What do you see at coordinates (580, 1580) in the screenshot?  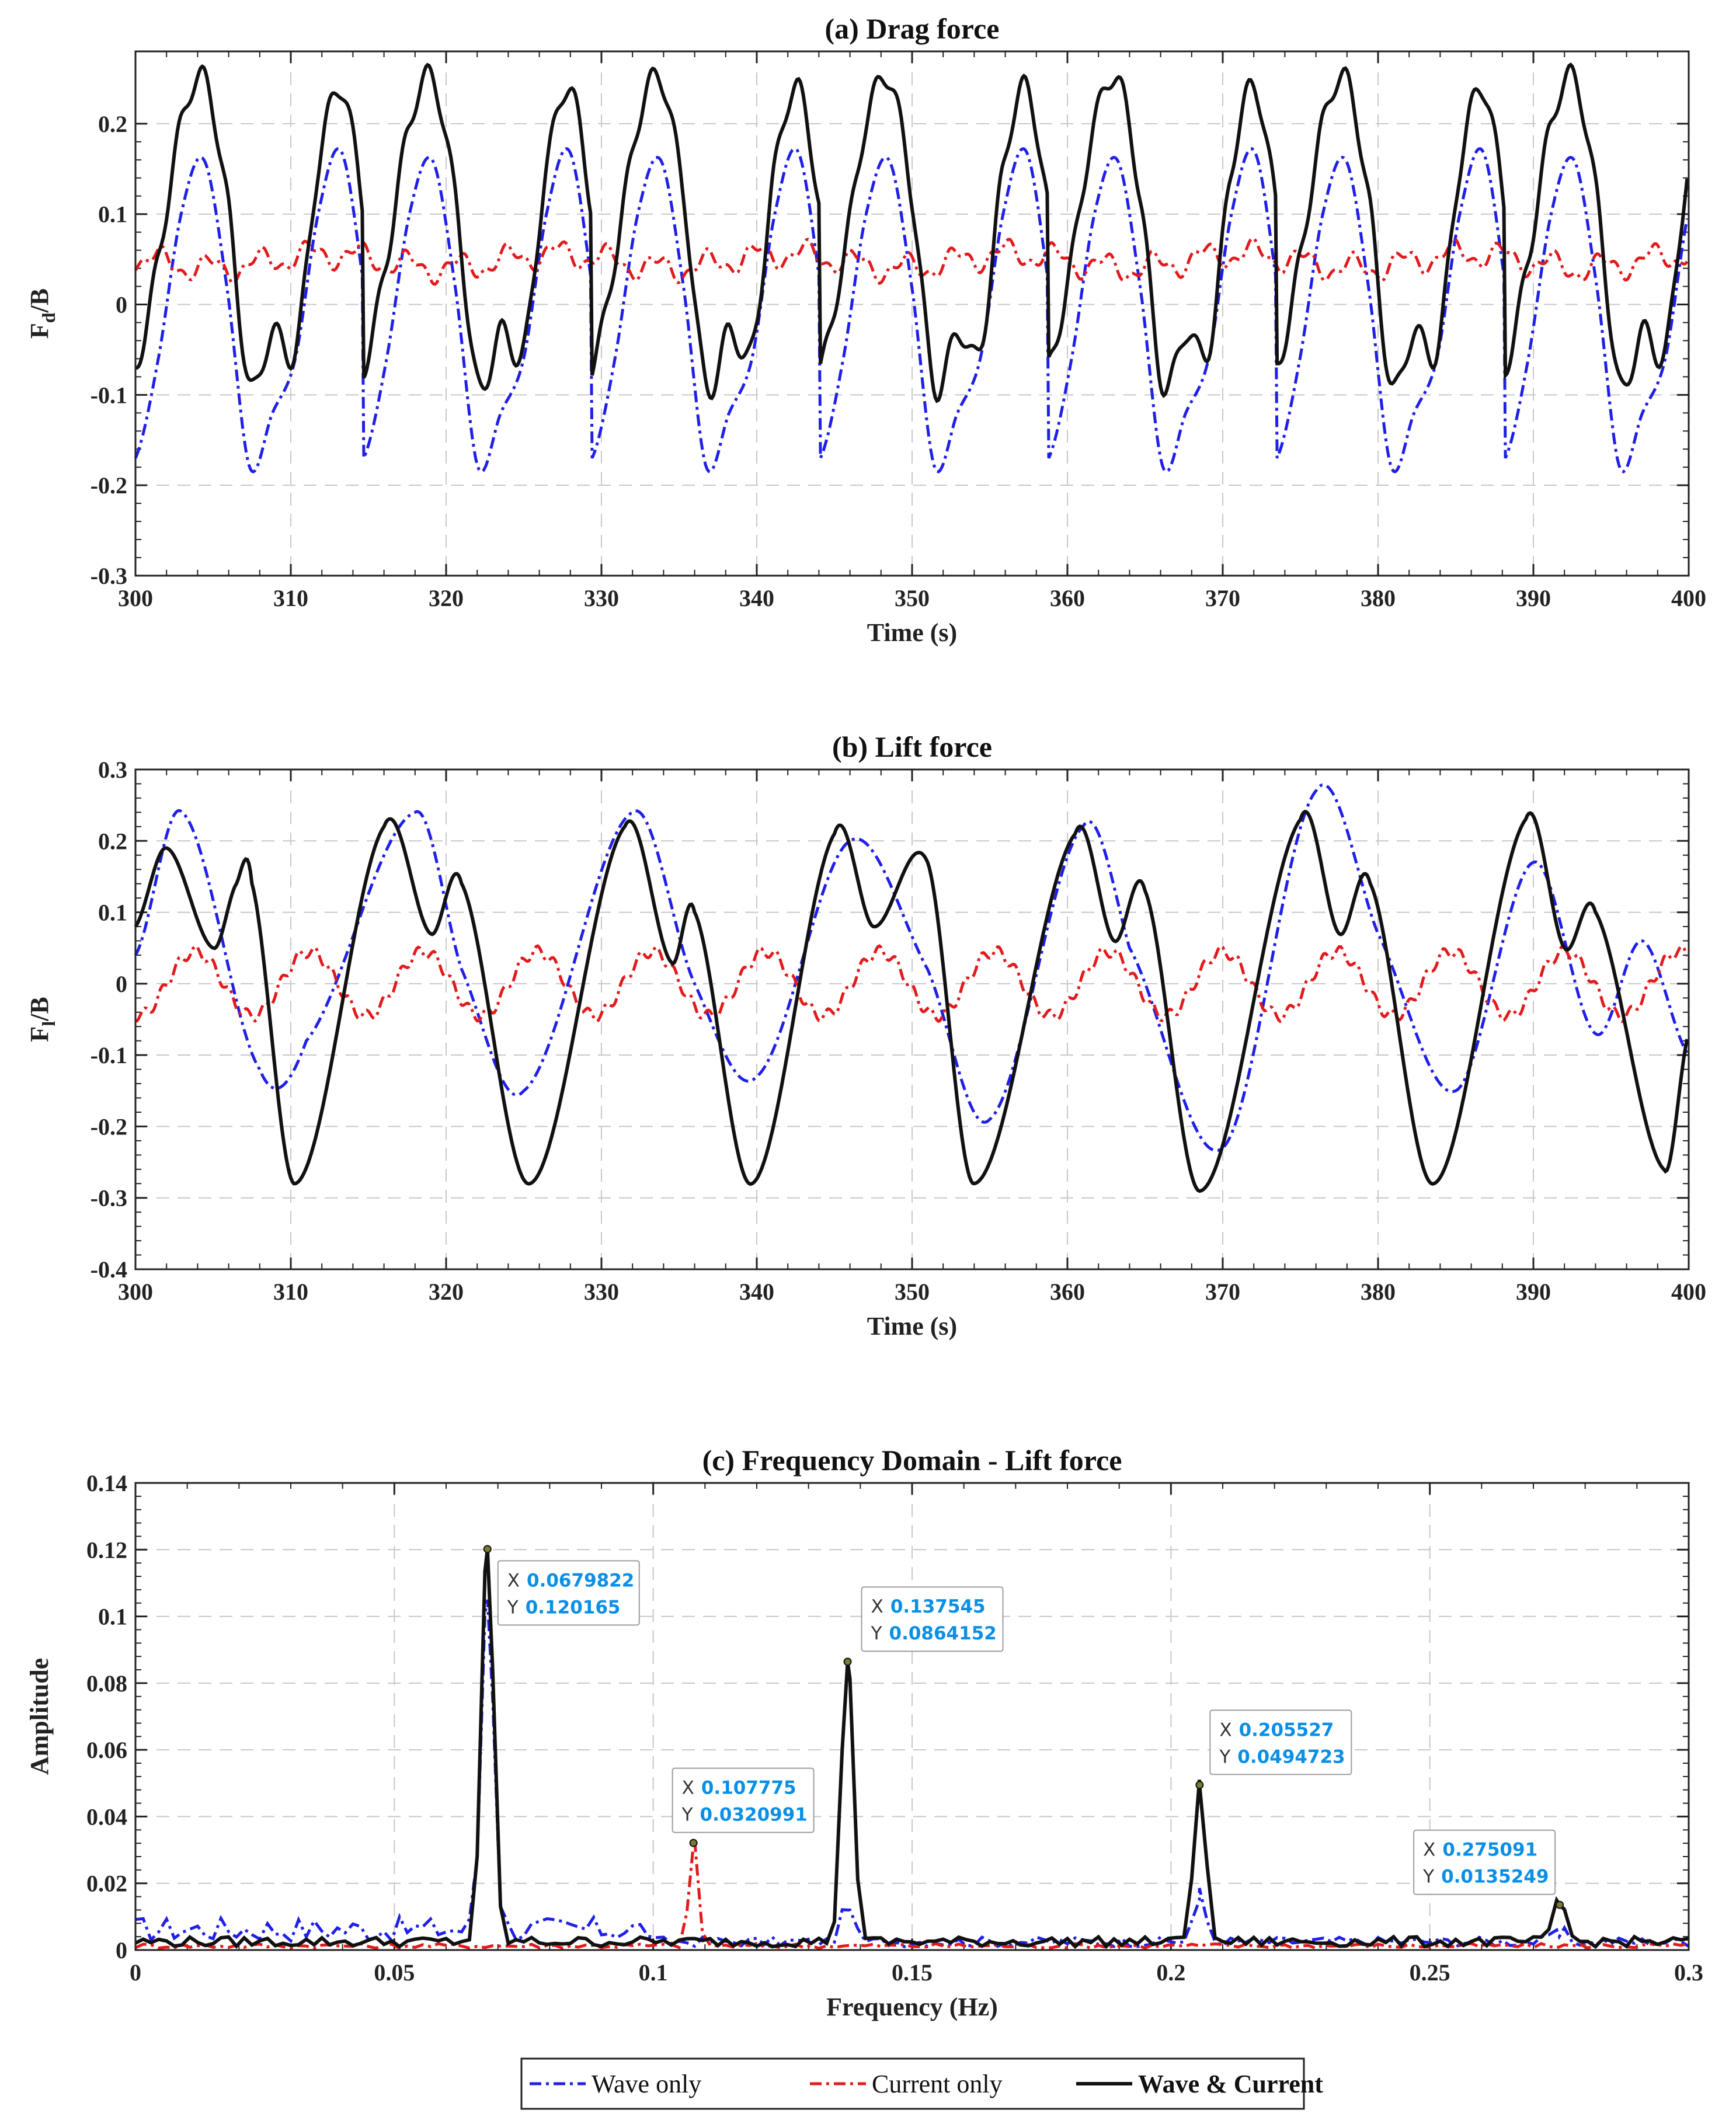 I see `datatip-x-value: 0.0679822` at bounding box center [580, 1580].